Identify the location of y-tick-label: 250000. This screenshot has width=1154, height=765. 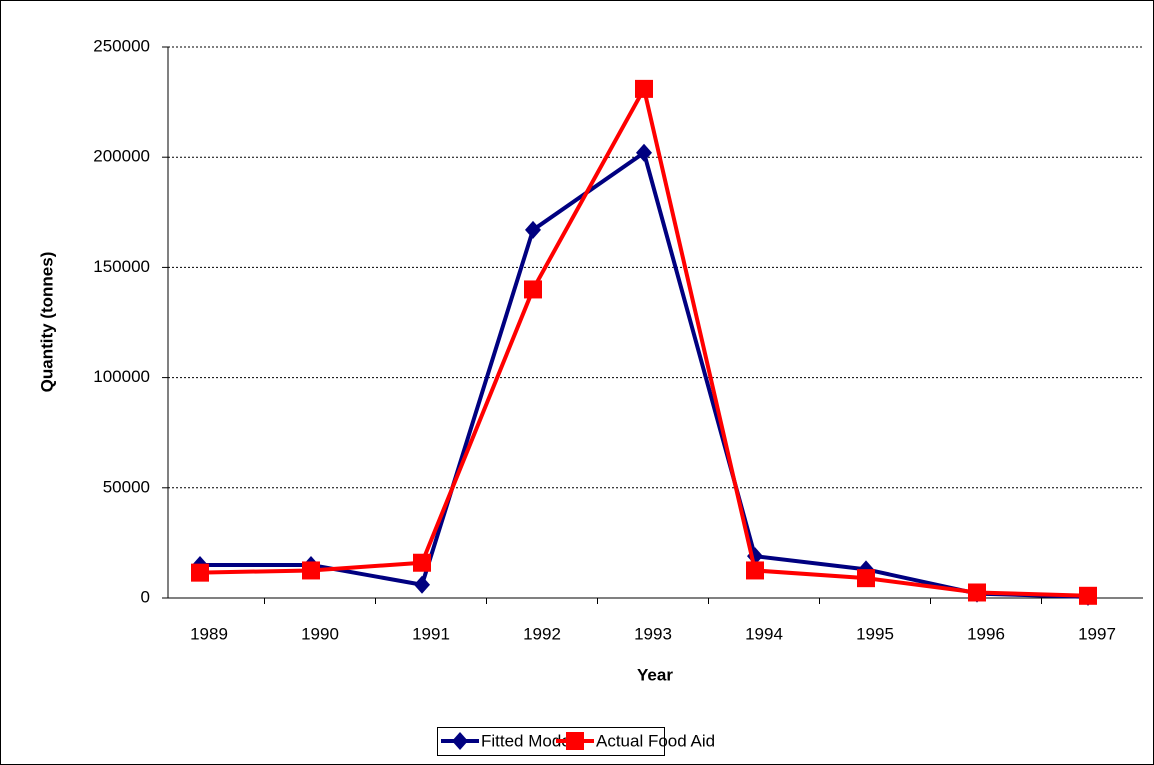
(121, 45).